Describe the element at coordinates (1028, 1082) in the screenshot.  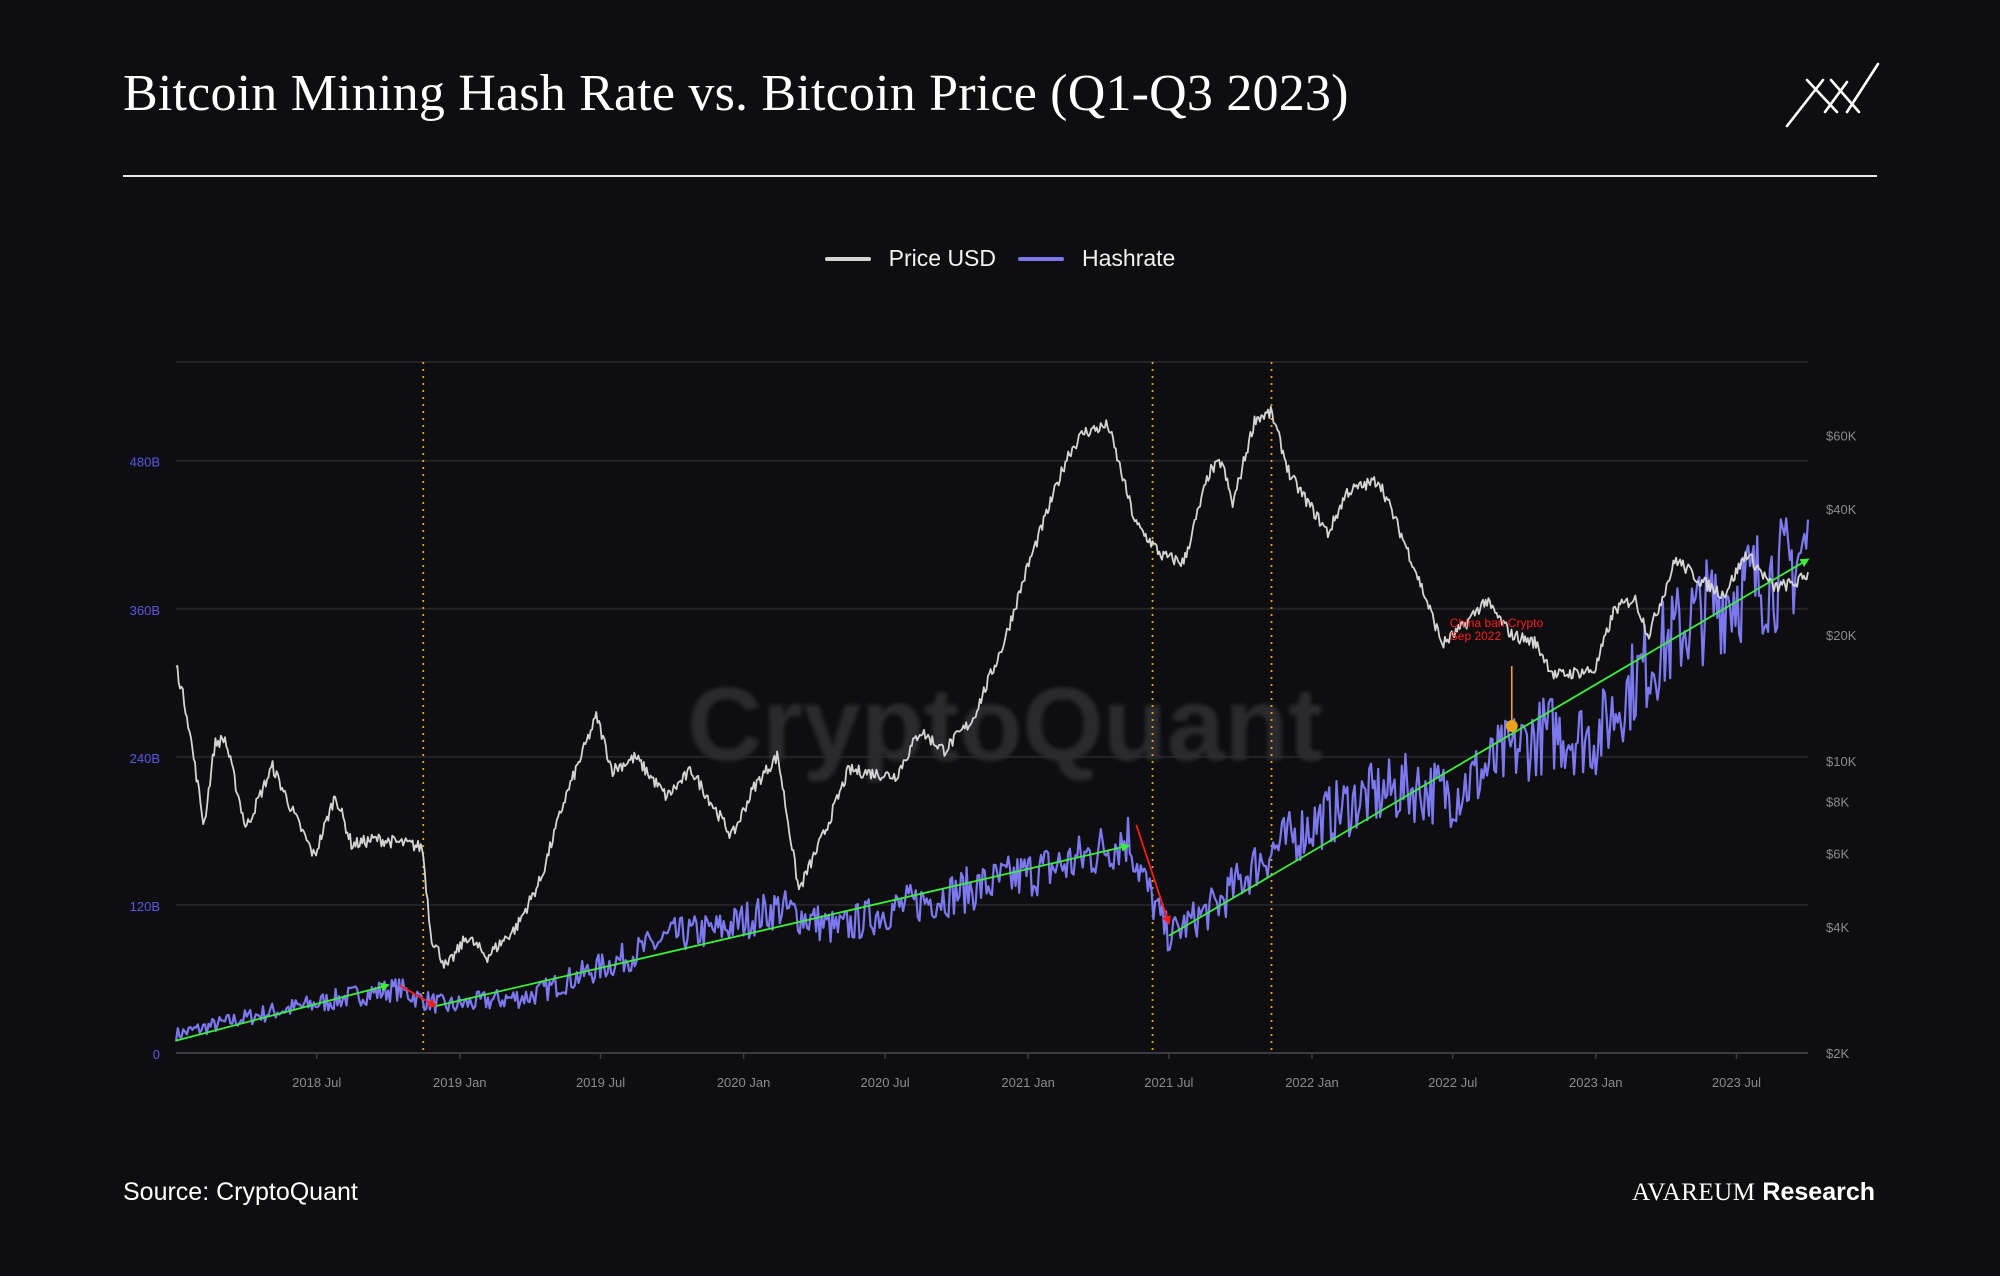
I see `x-tick-label: 2021 Jan` at that location.